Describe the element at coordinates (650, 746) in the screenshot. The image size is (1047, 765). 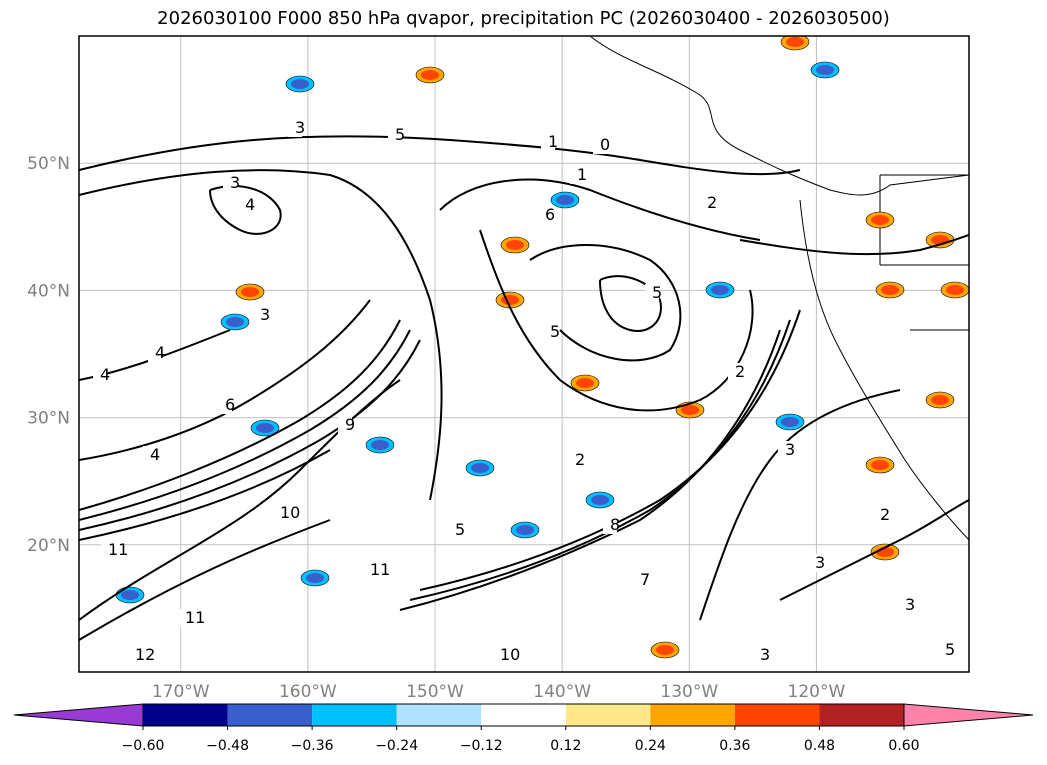
I see `colorbar-tick-label: 0.24` at that location.